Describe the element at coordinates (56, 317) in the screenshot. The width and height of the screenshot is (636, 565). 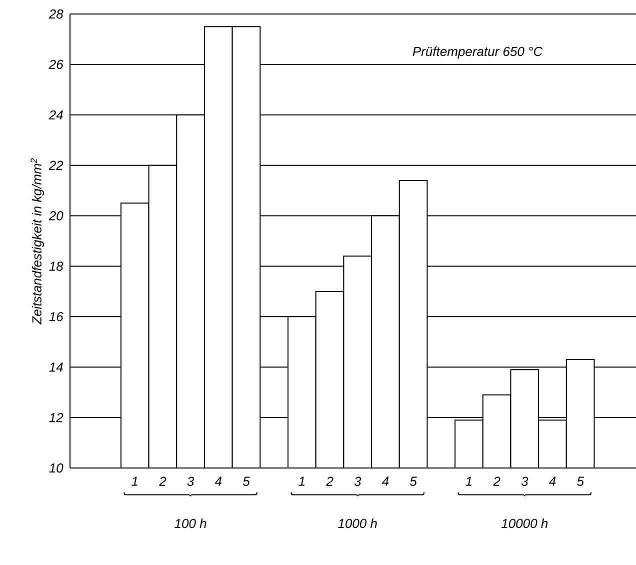
I see `y-tick-label: 16` at that location.